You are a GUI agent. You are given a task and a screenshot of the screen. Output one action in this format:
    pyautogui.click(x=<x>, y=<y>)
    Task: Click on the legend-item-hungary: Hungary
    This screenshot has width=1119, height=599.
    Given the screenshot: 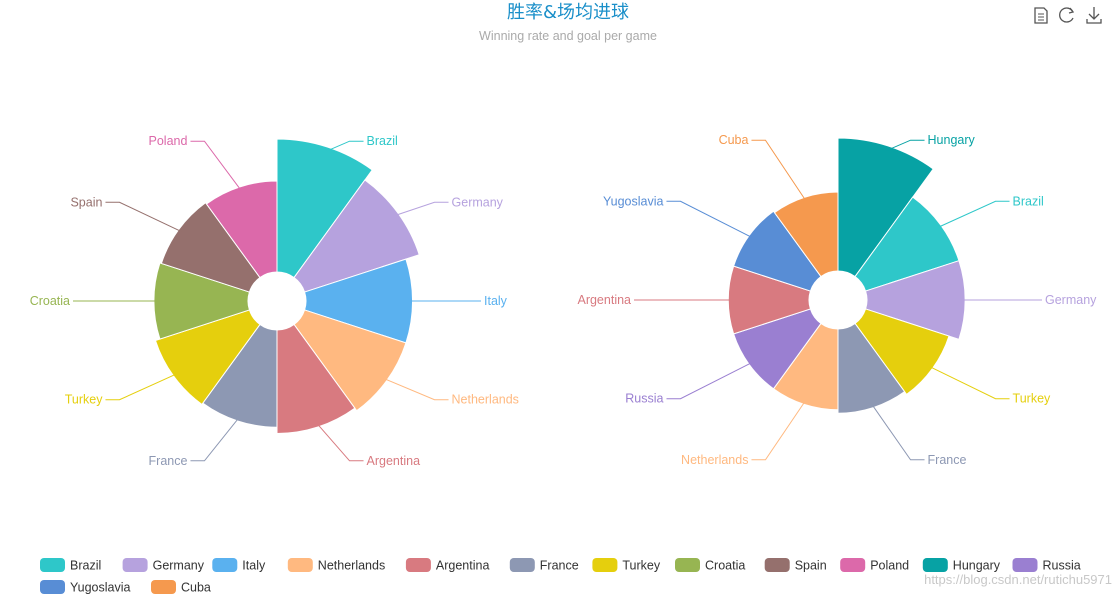 What is the action you would take?
    pyautogui.click(x=961, y=565)
    